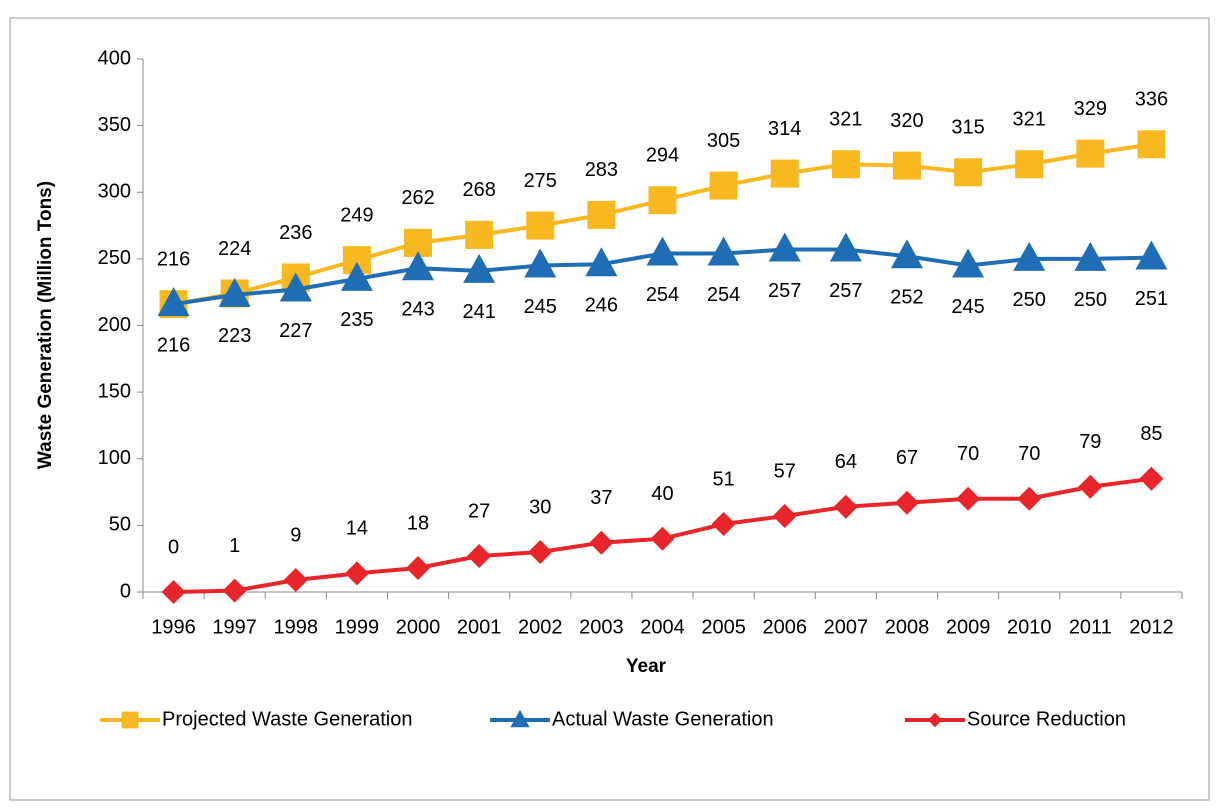 This screenshot has height=811, width=1220. I want to click on data-label: 37, so click(601, 498).